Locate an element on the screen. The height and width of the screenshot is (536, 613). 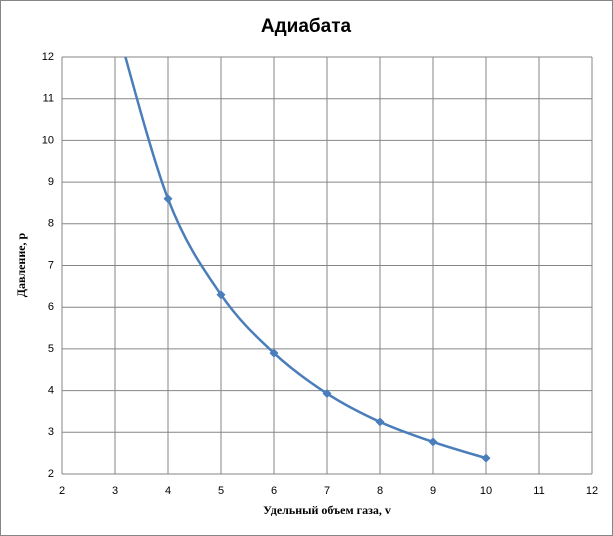
y-tick-label: 11 is located at coordinates (48, 99).